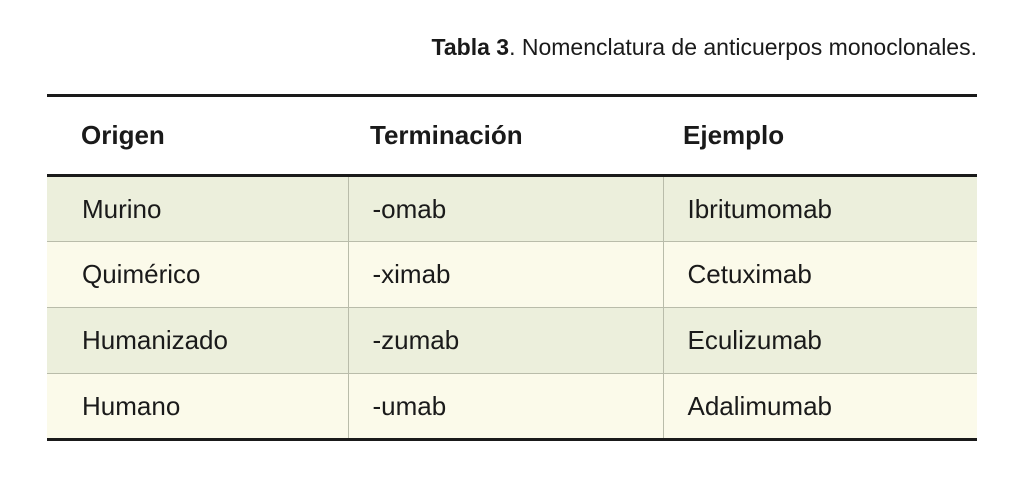 The width and height of the screenshot is (1024, 478). What do you see at coordinates (819, 208) in the screenshot?
I see `cell-ejemplo: Ibritumomab` at bounding box center [819, 208].